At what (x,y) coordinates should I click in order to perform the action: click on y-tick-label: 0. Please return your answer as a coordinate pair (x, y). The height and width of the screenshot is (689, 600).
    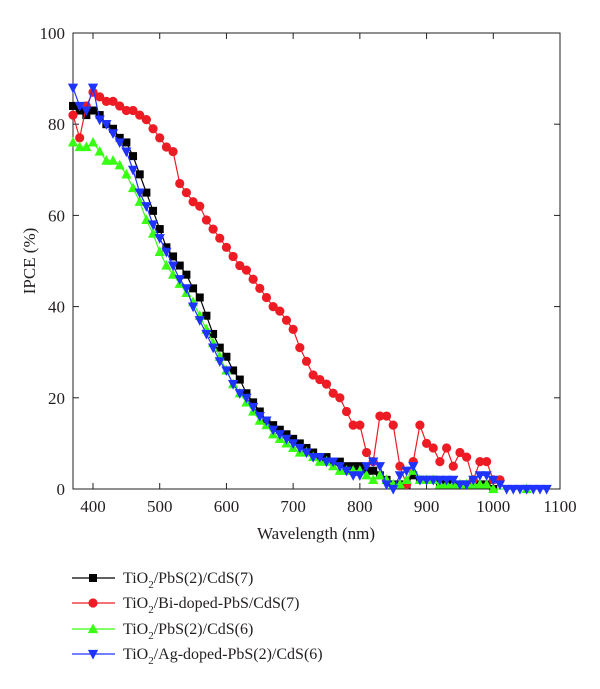
    Looking at the image, I should click on (61, 489).